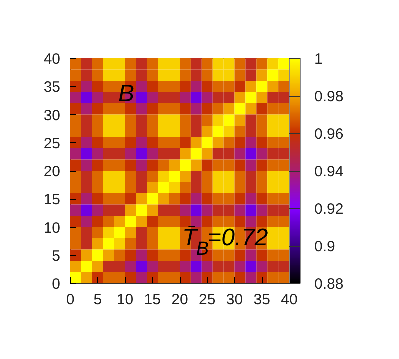 Image resolution: width=399 pixels, height=359 pixels. Describe the element at coordinates (329, 284) in the screenshot. I see `color-bar-label: 0.88` at that location.